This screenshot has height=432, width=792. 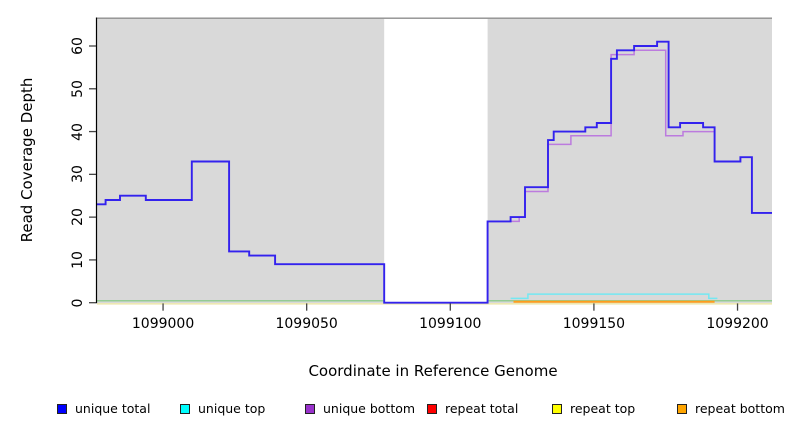 I want to click on legend-item-unique-top: unique top, so click(x=222, y=408).